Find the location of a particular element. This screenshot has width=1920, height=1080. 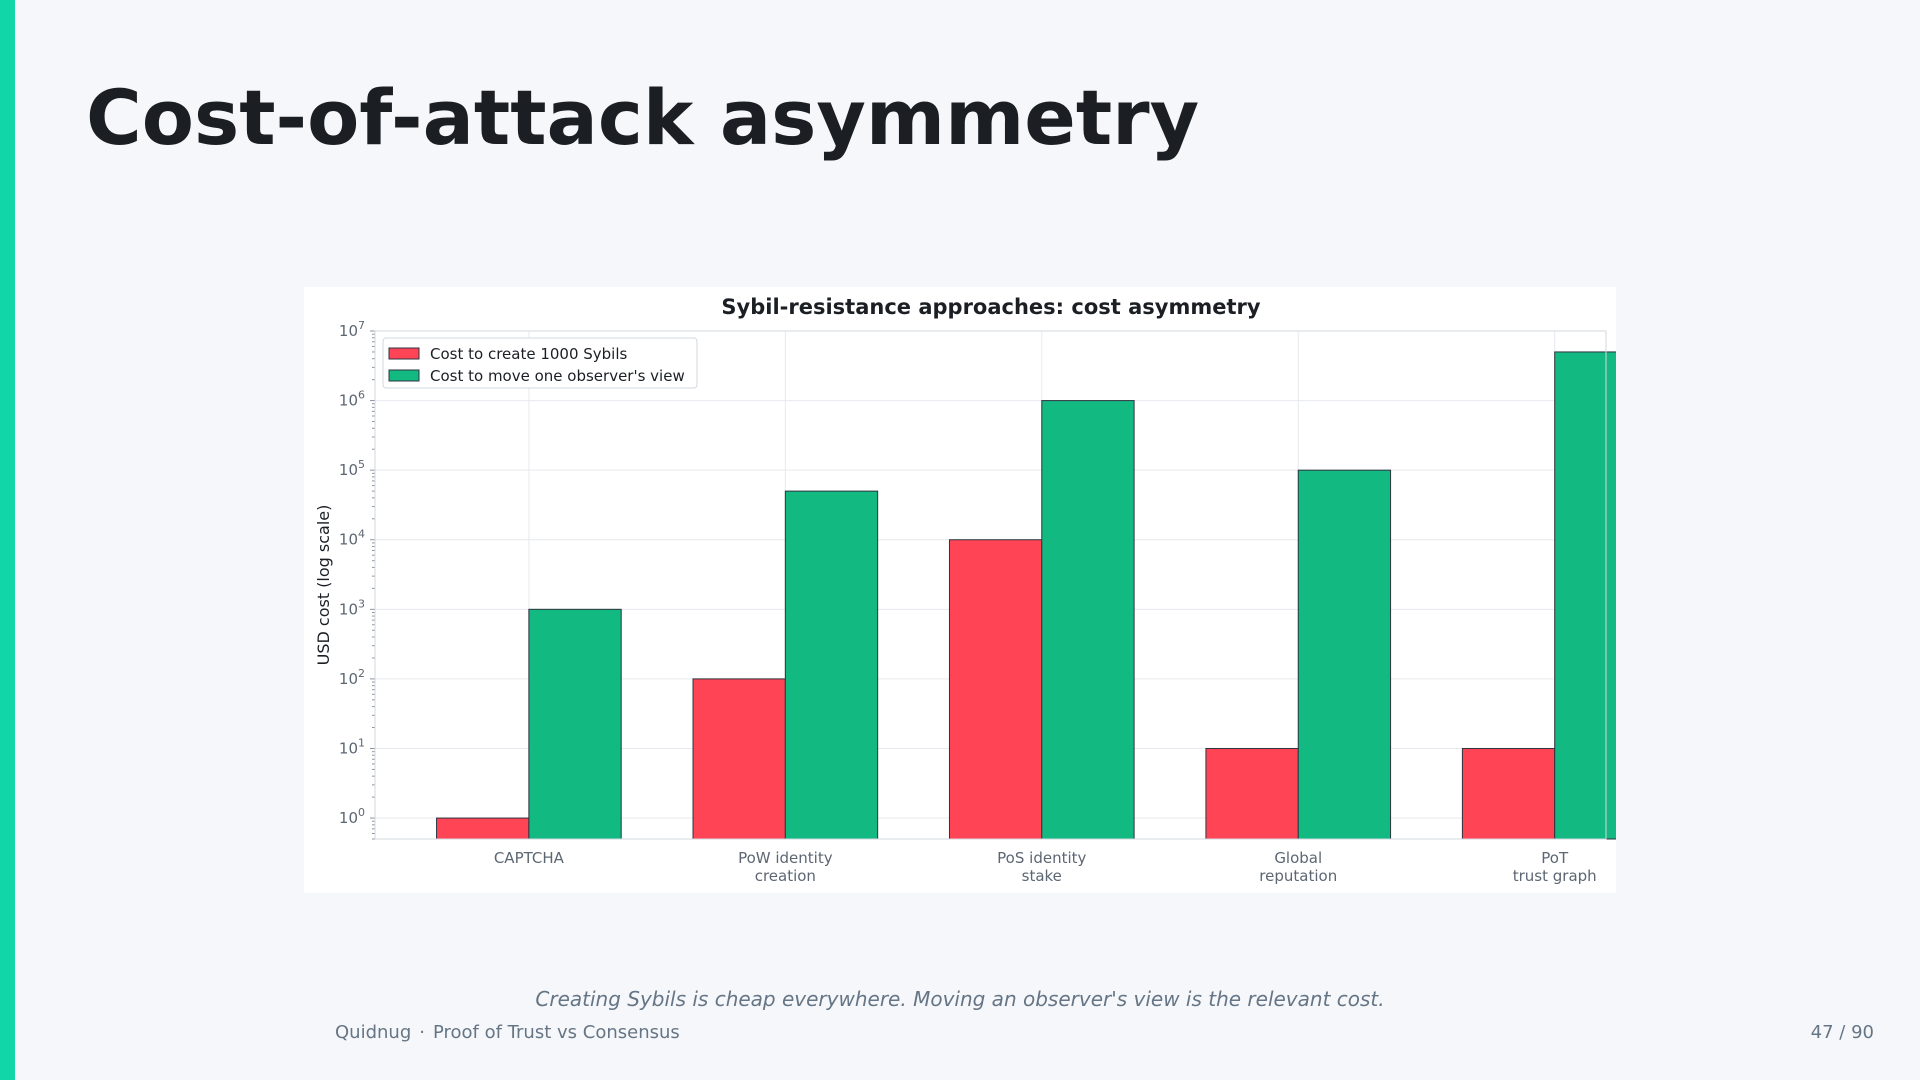

y-tick-label: 10¹ is located at coordinates (352, 746).